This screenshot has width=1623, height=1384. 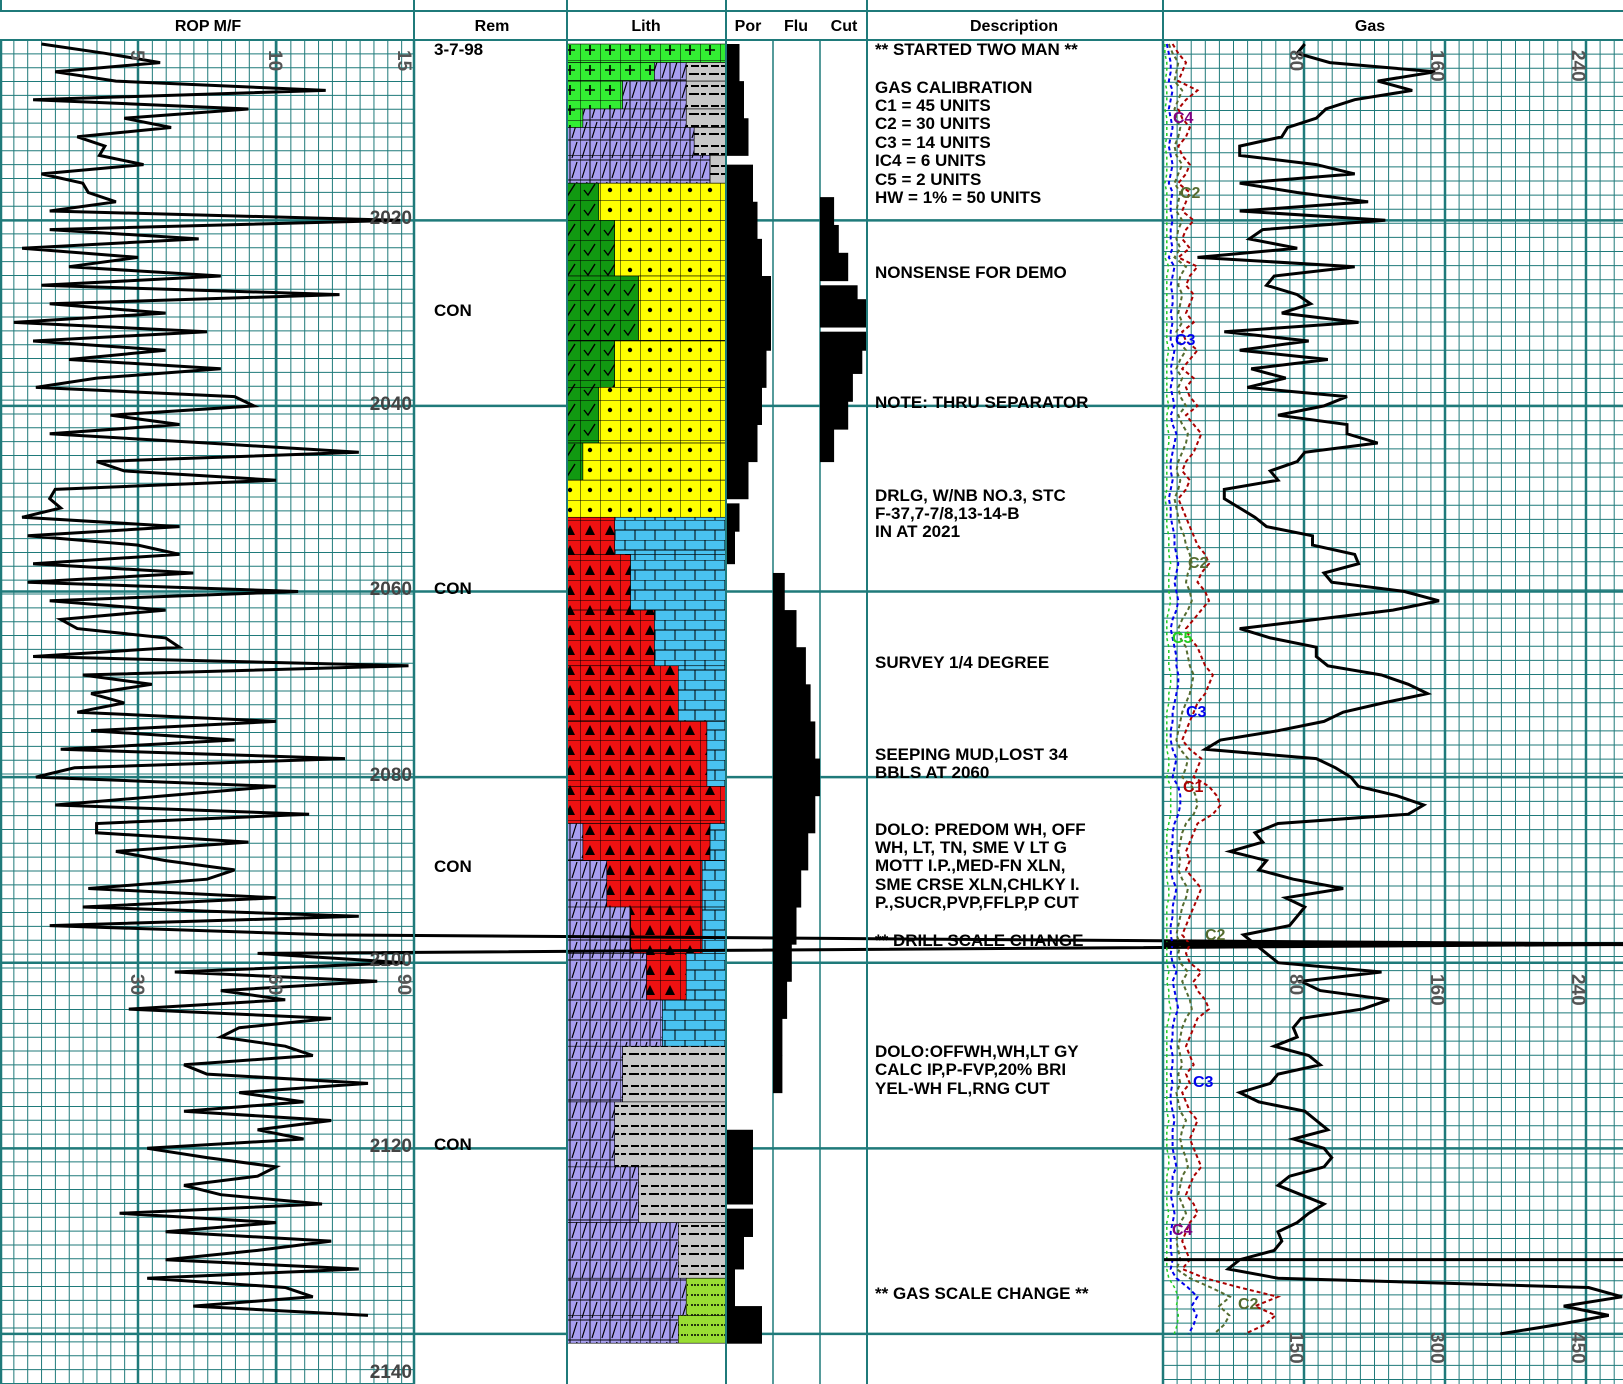 I want to click on description-line: SME CRSE XLN,CHLKY I., so click(x=977, y=884).